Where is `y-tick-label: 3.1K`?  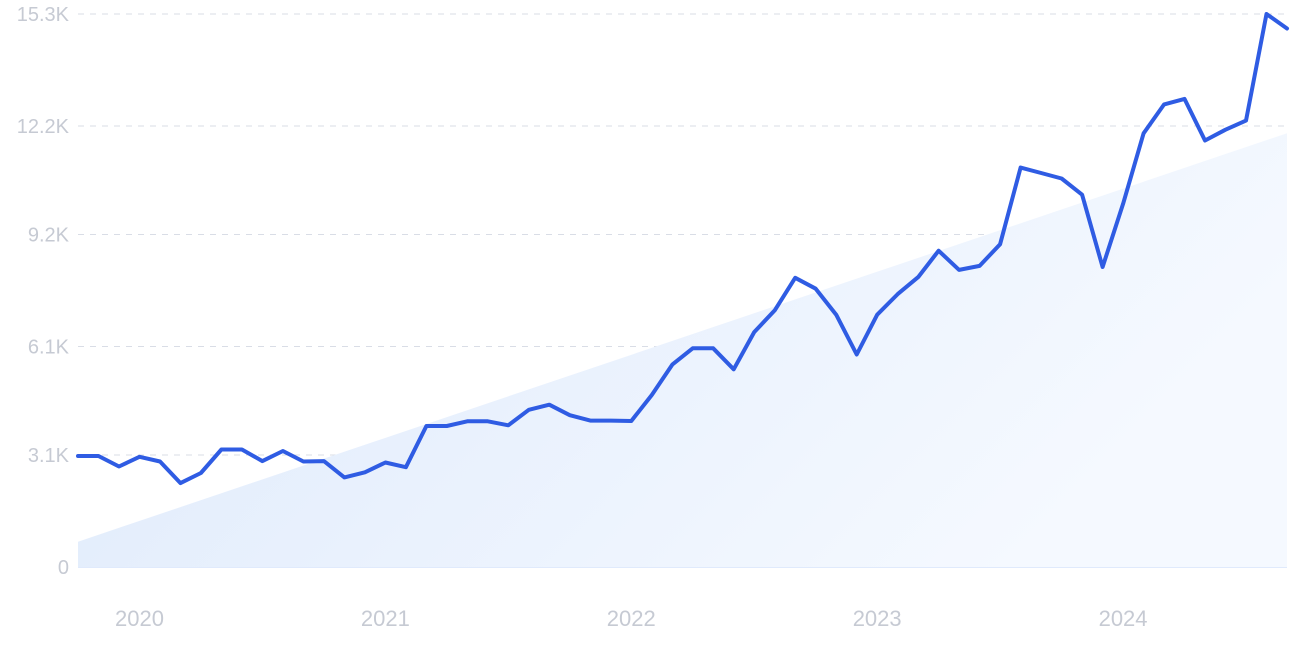
y-tick-label: 3.1K is located at coordinates (49, 456).